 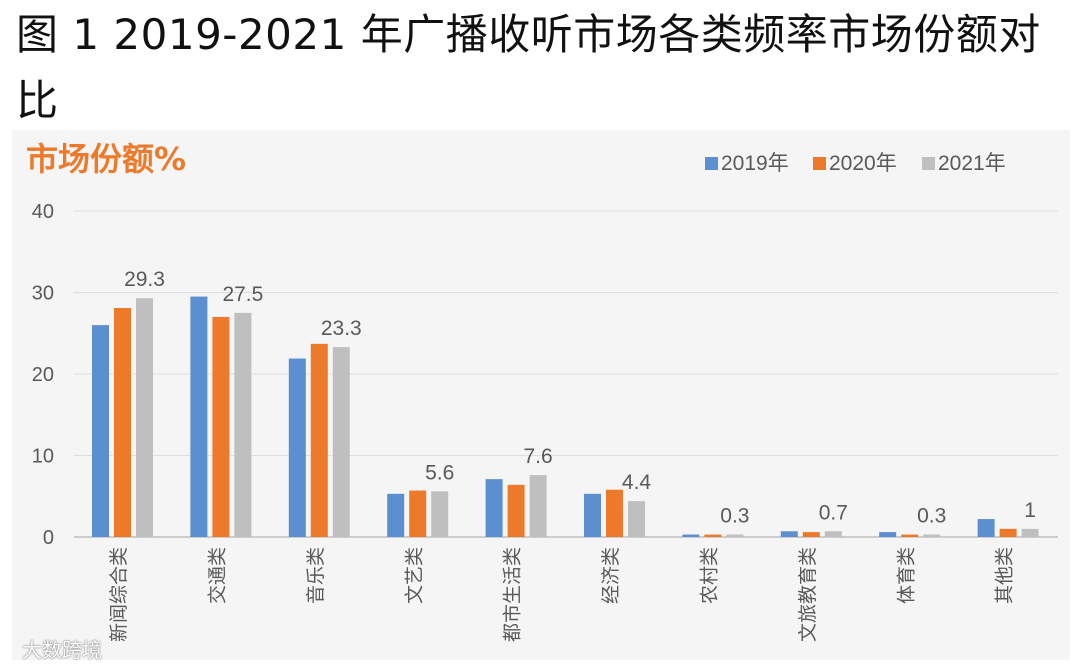 What do you see at coordinates (43, 375) in the screenshot?
I see `y-tick-label: 20` at bounding box center [43, 375].